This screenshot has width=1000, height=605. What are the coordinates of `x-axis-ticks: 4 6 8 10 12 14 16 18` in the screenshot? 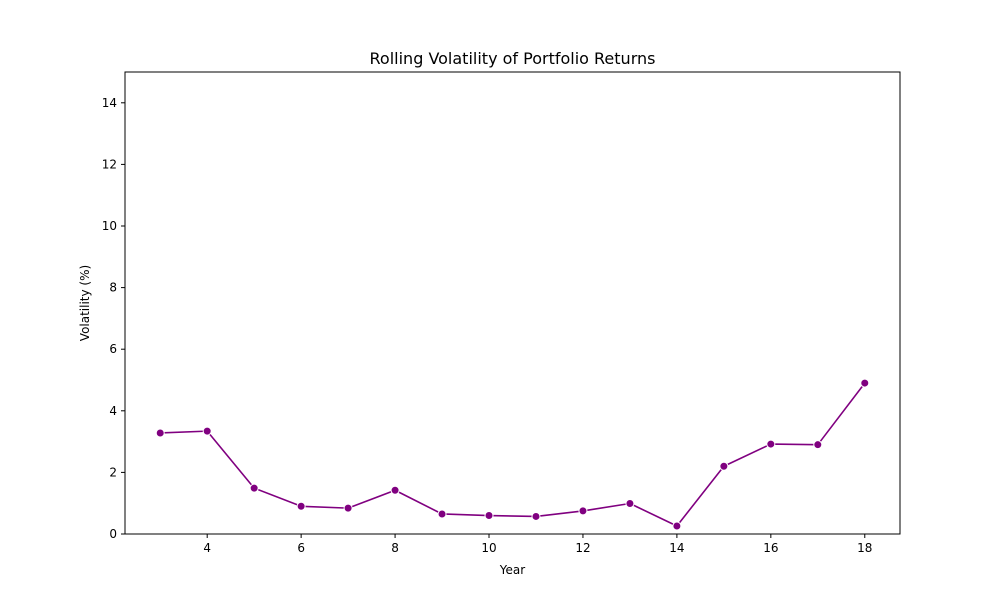 It's located at (537, 544).